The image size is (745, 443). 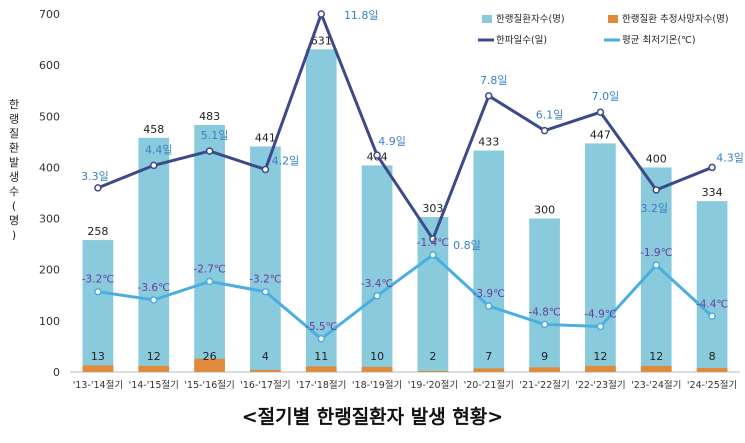 I want to click on y-tick-label: 700, so click(x=49, y=14).